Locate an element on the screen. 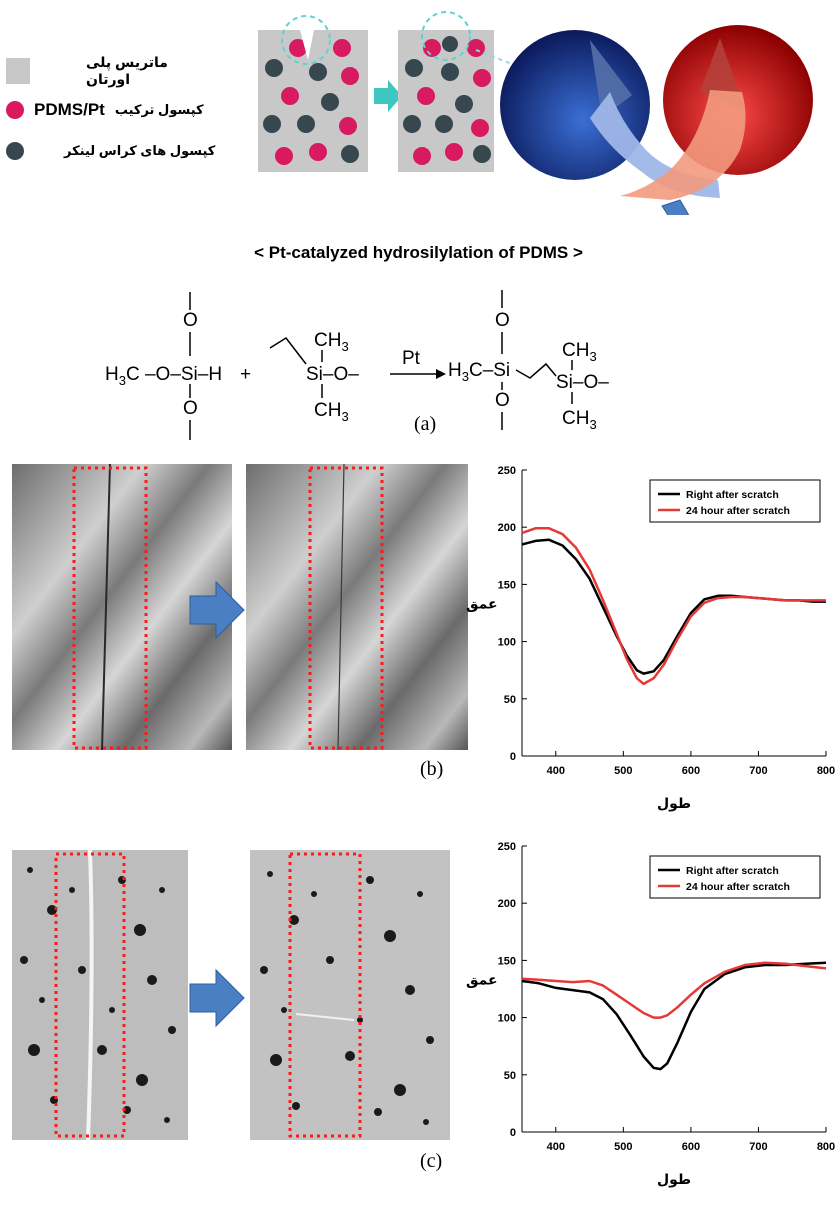 The image size is (837, 1206). catalyst-label: Pt is located at coordinates (411, 358).